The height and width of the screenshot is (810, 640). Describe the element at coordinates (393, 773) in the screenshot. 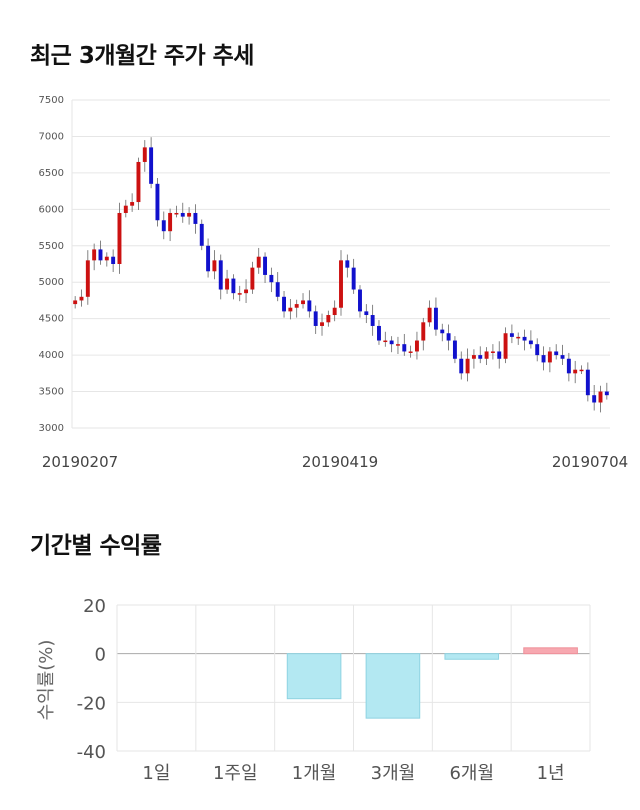

I see `x-tick-label: 3개월` at that location.